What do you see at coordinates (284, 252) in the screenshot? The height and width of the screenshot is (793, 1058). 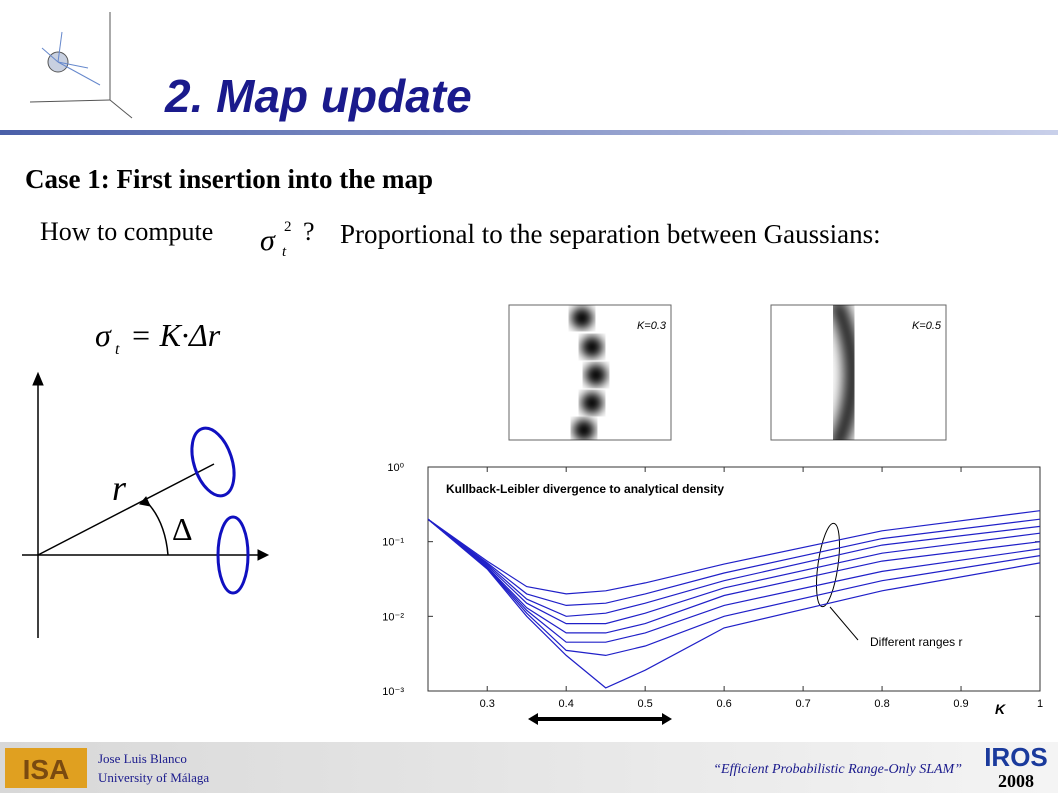 I see `sigma-sub: t` at bounding box center [284, 252].